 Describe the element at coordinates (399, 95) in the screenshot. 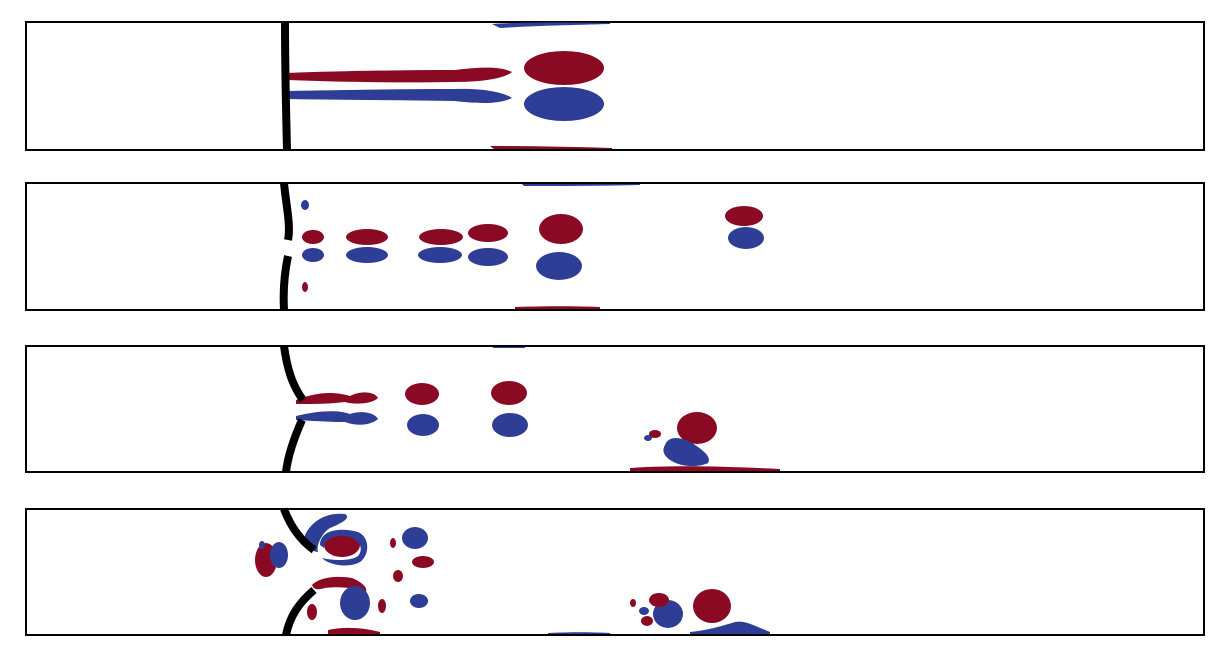

I see `panel-1-lower-shear-layer` at that location.